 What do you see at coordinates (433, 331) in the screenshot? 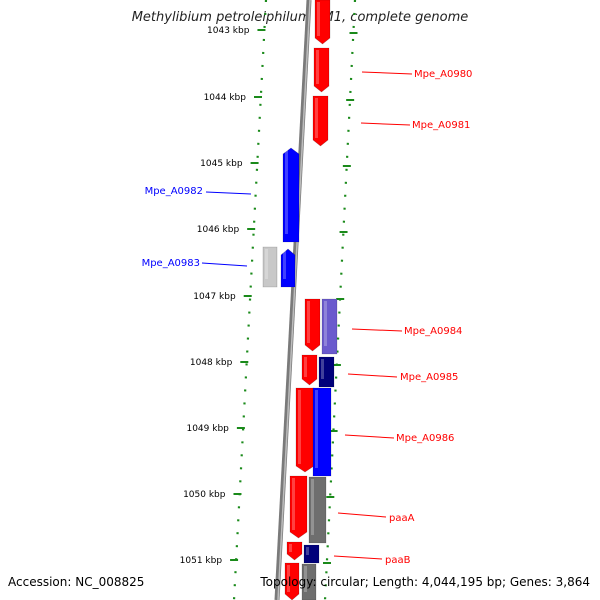
I see `gene-label-mpe_a0984: Mpe_A0984` at bounding box center [433, 331].